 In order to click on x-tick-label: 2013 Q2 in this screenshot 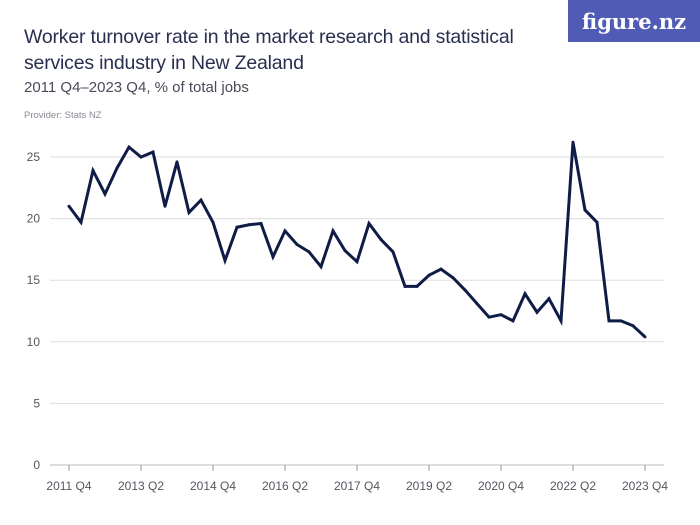, I will do `click(141, 486)`.